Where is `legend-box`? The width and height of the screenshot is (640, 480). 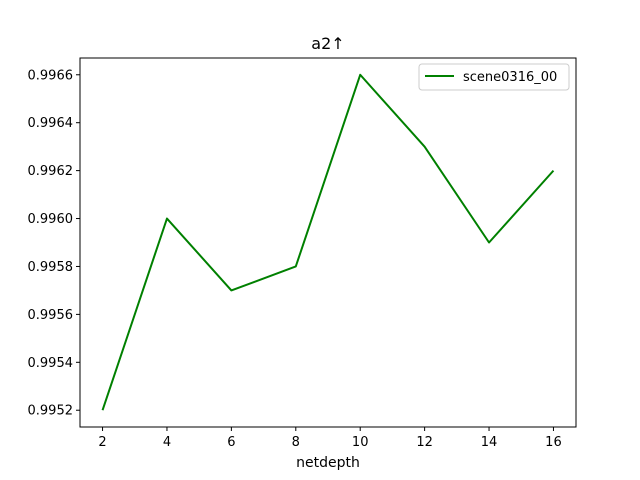 legend-box is located at coordinates (494, 77).